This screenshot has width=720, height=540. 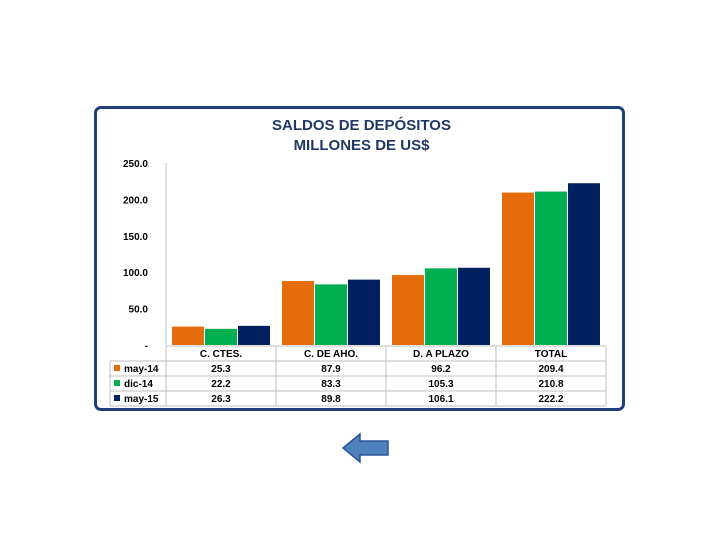 I want to click on data-label: 22.2, so click(x=221, y=384).